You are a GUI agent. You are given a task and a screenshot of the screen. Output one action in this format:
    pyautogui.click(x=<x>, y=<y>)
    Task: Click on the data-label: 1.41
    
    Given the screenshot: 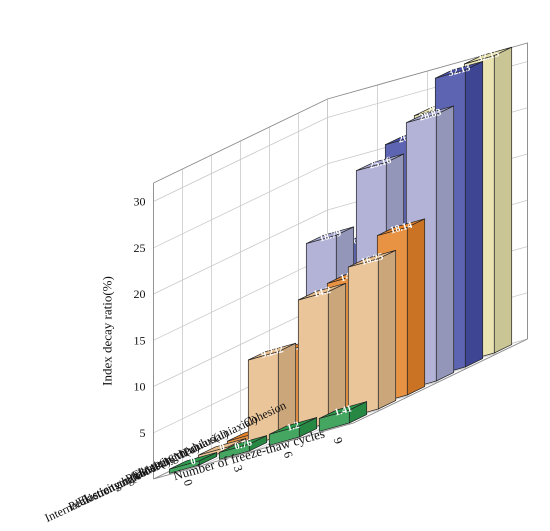 What is the action you would take?
    pyautogui.click(x=343, y=410)
    